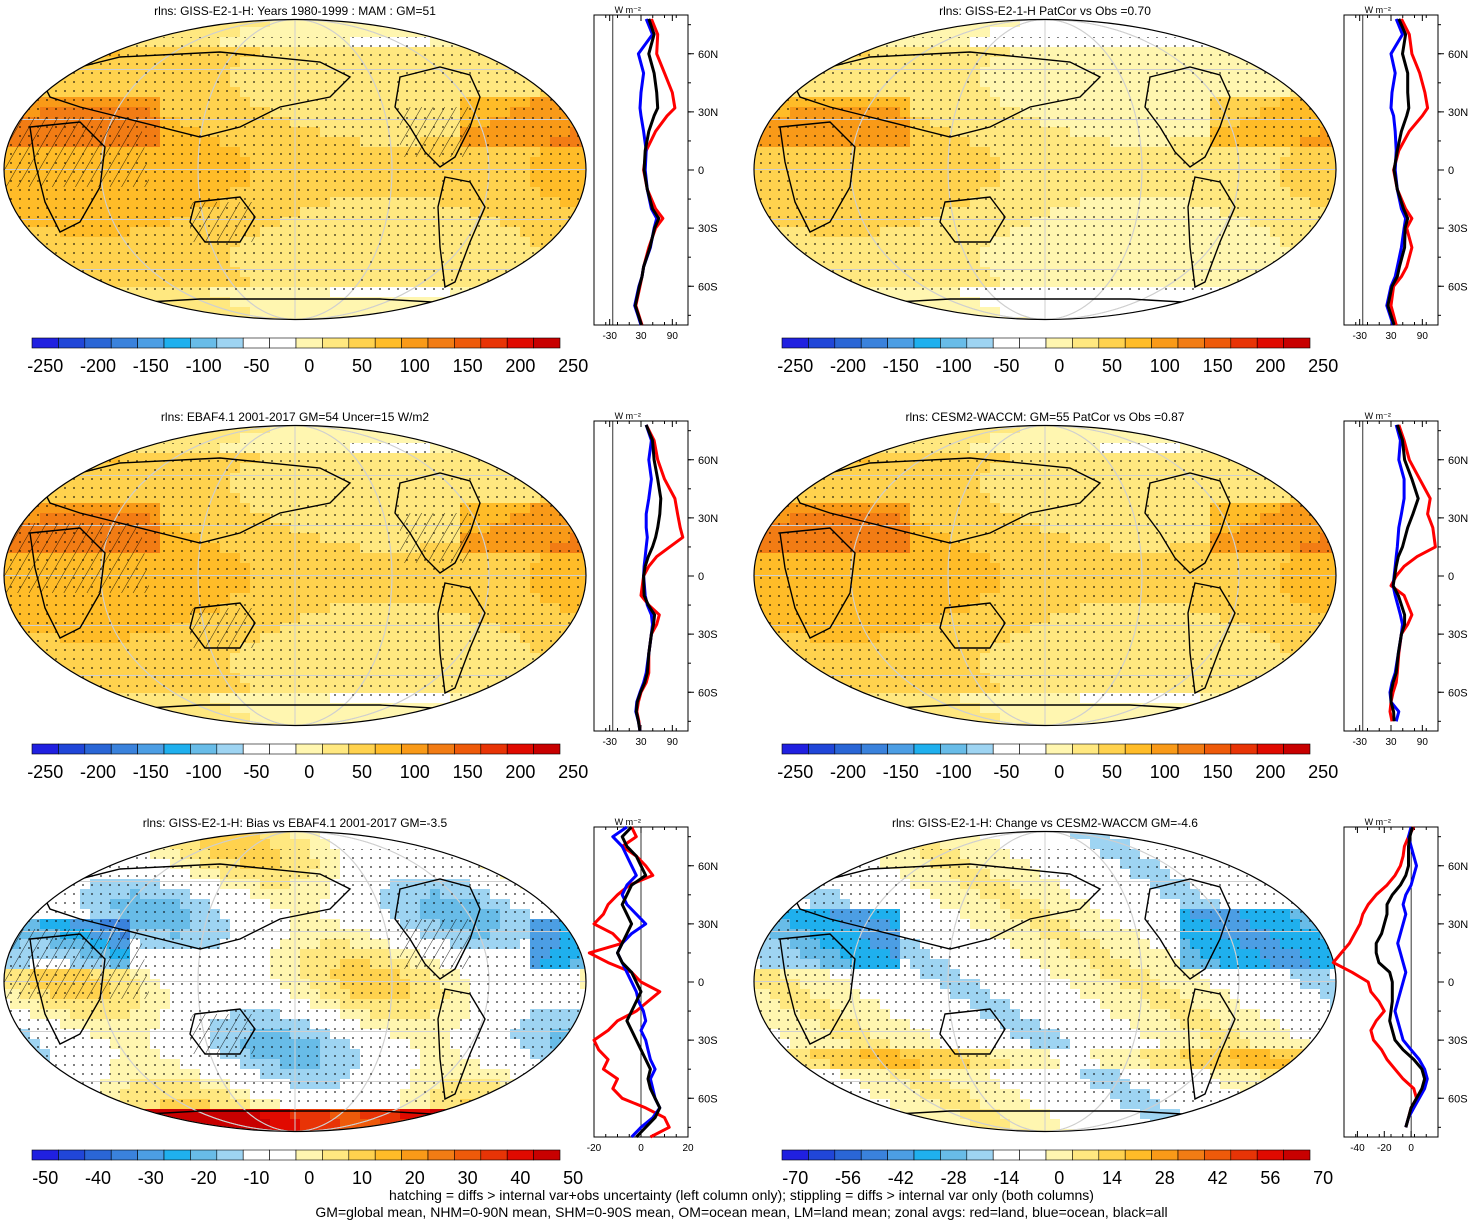 This screenshot has height=1221, width=1483. I want to click on colorbar-label: 10, so click(362, 1178).